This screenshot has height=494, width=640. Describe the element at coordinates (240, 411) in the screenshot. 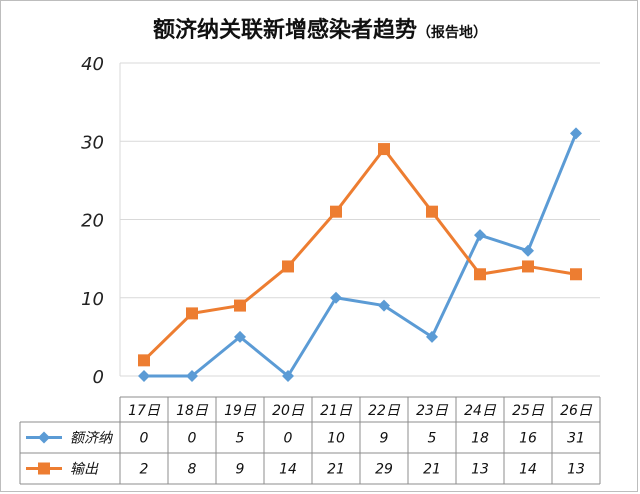

I see `category-label: 19日` at that location.